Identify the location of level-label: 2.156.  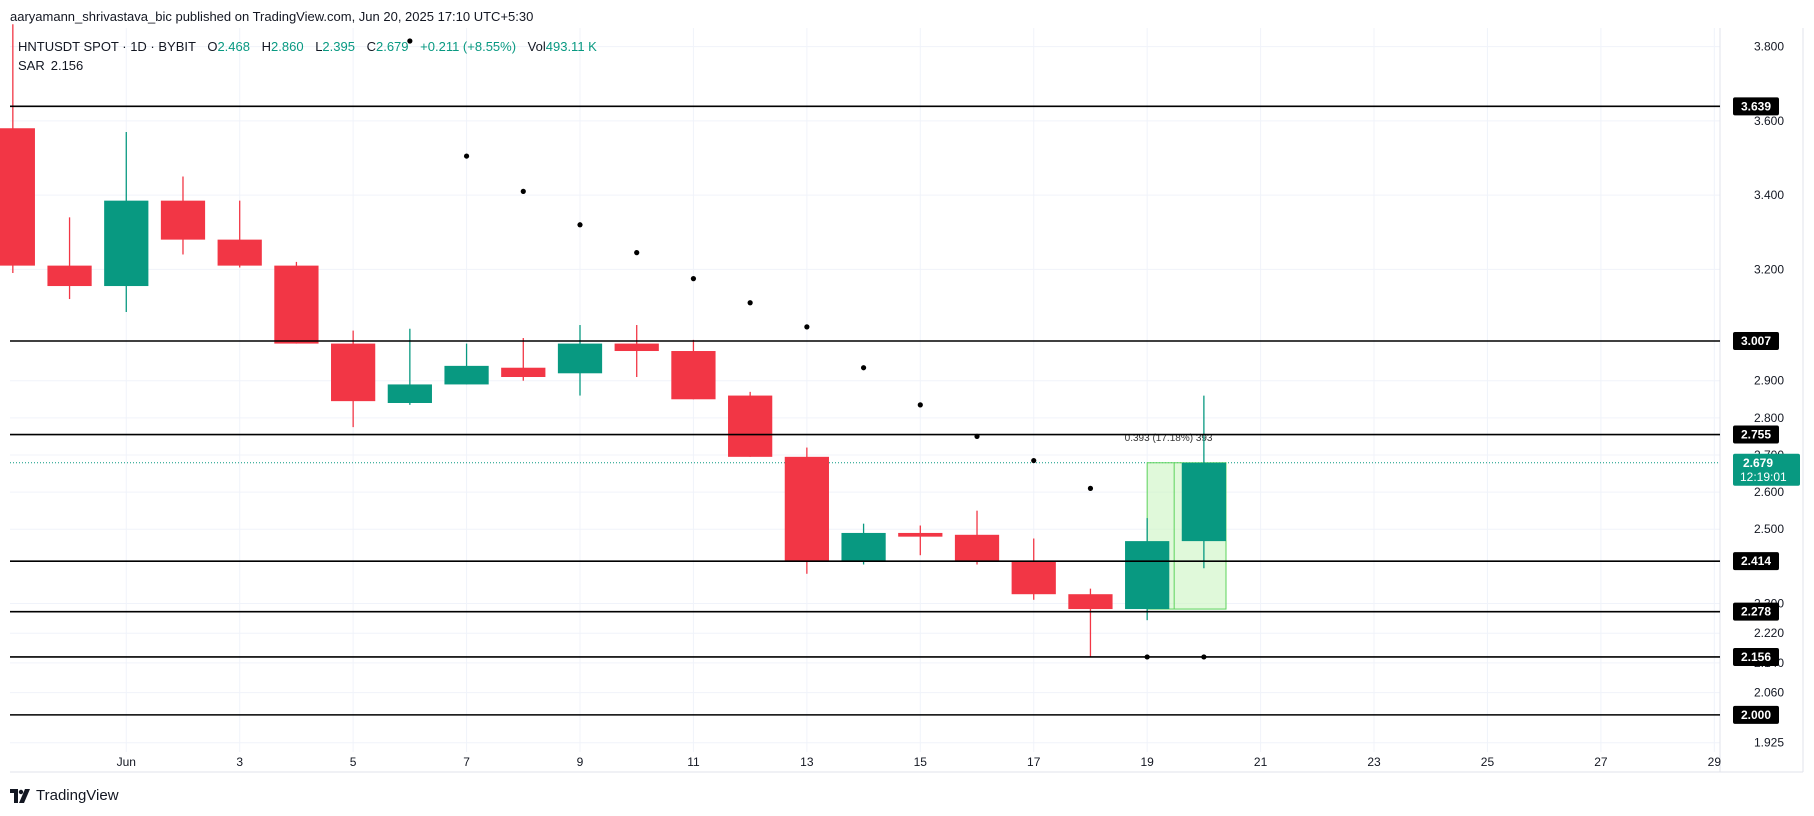
(1756, 657).